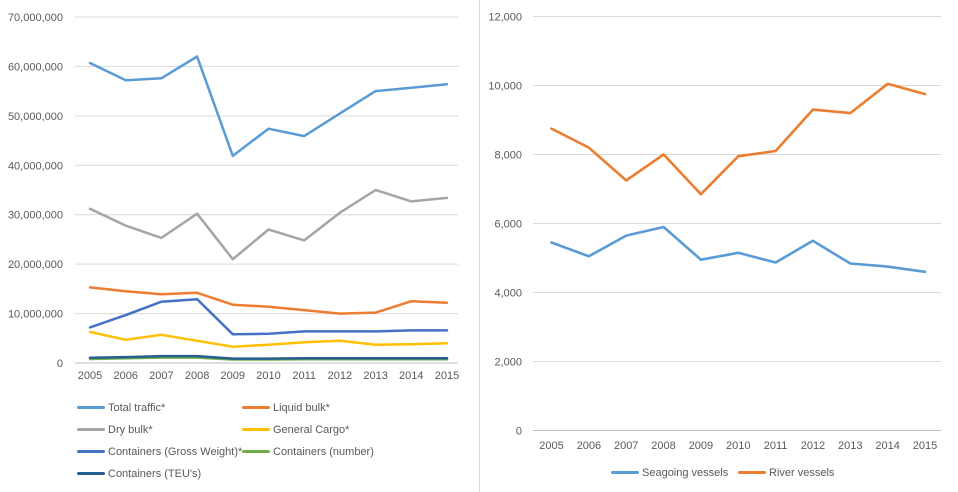 The image size is (958, 492). What do you see at coordinates (35, 216) in the screenshot?
I see `y-tick-label: 30,000,000` at bounding box center [35, 216].